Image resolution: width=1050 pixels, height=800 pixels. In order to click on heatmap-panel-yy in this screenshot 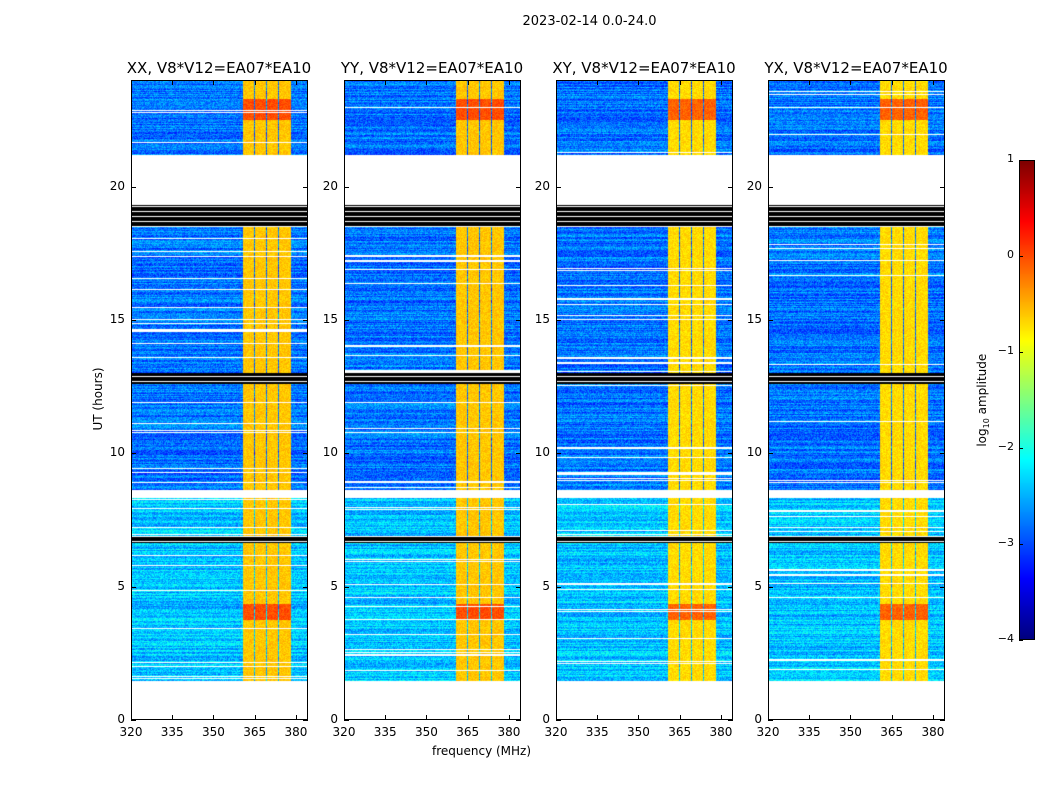, I will do `click(432, 400)`.